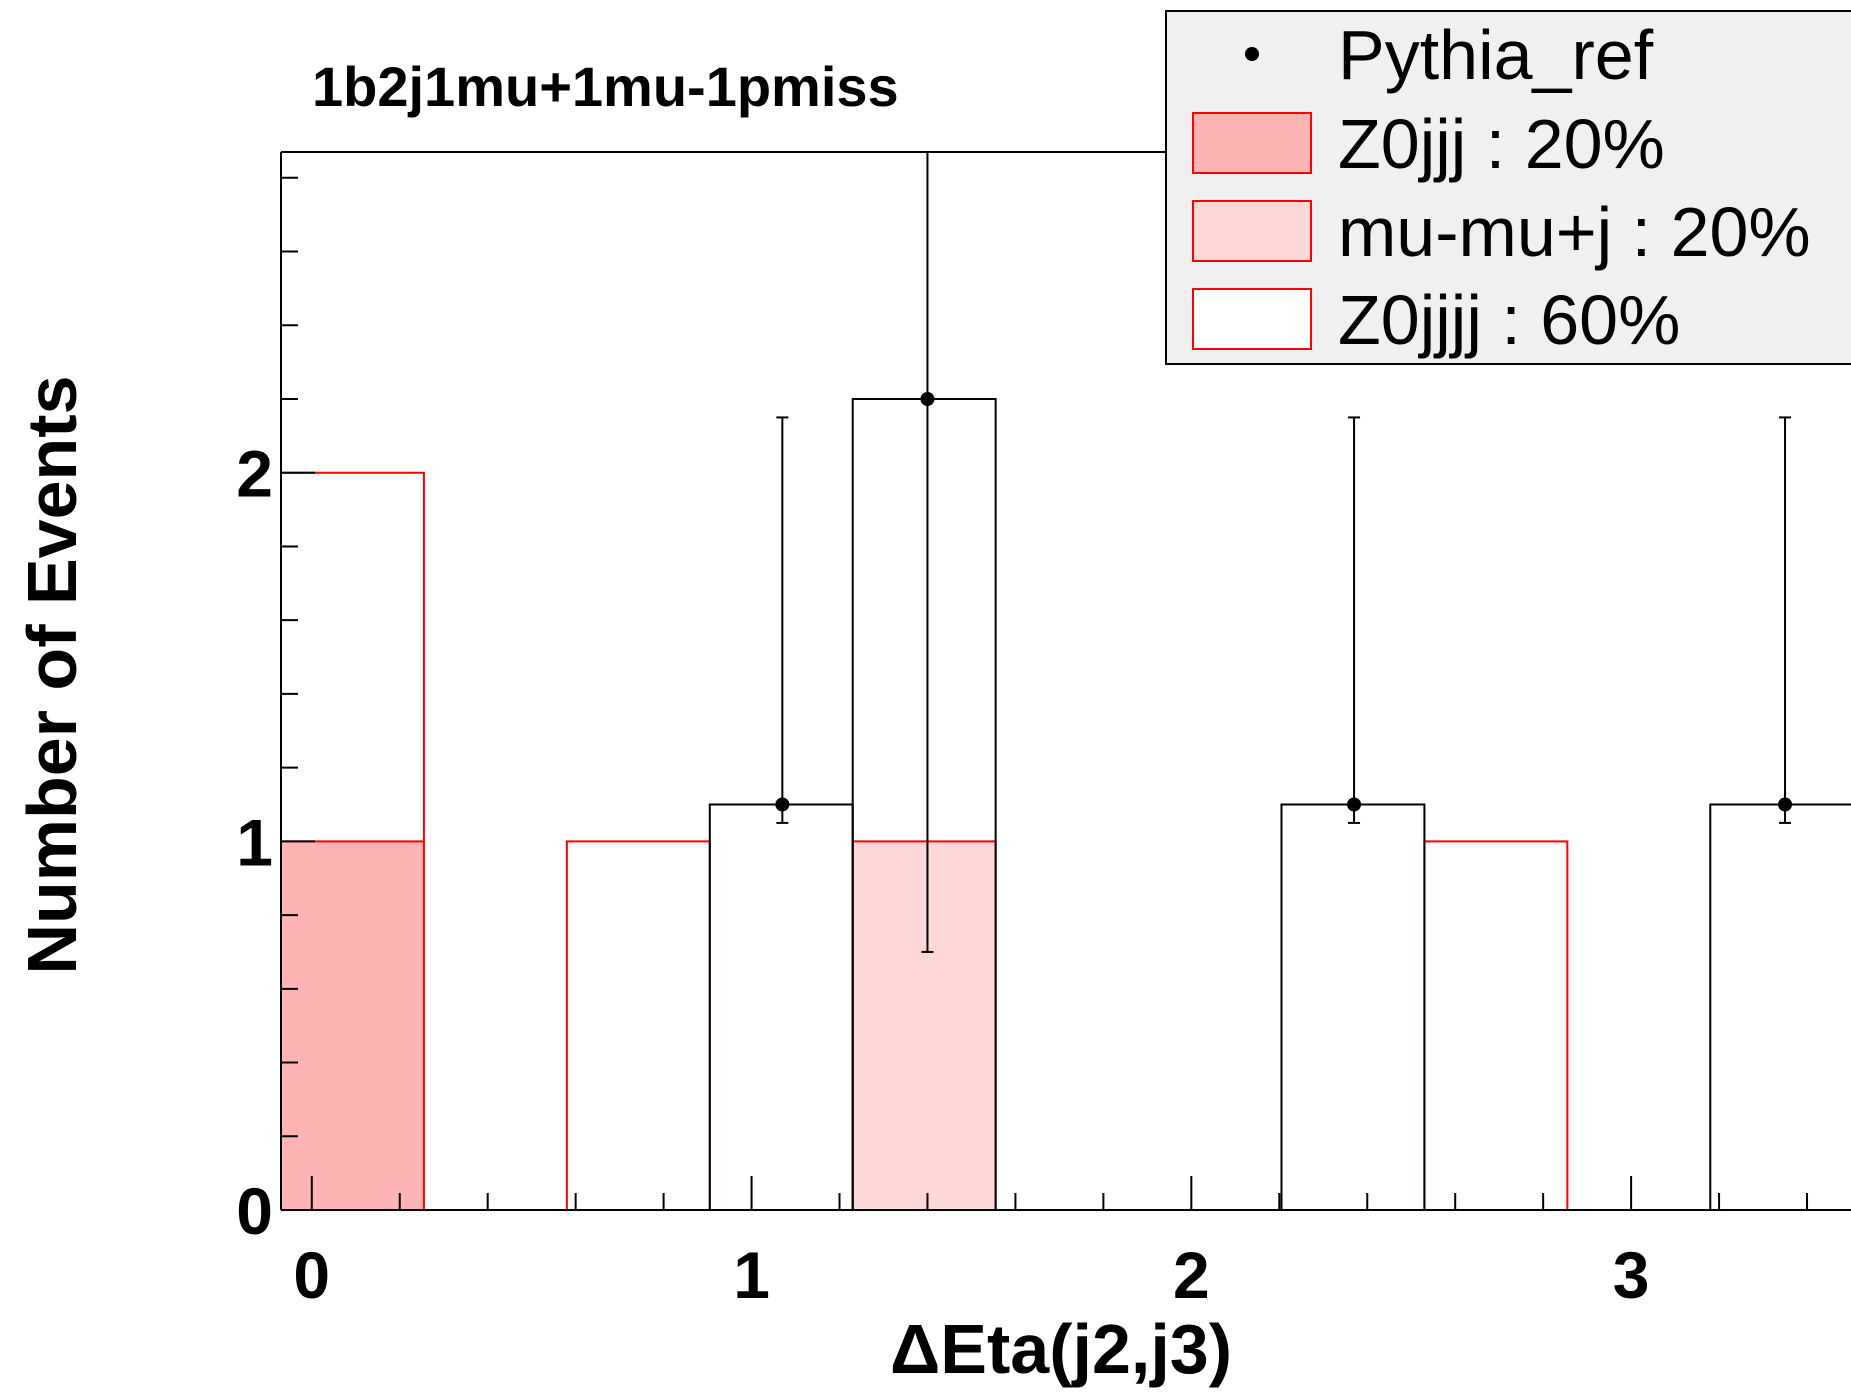  Describe the element at coordinates (1252, 231) in the screenshot. I see `legend-swatch-mumuj` at that location.